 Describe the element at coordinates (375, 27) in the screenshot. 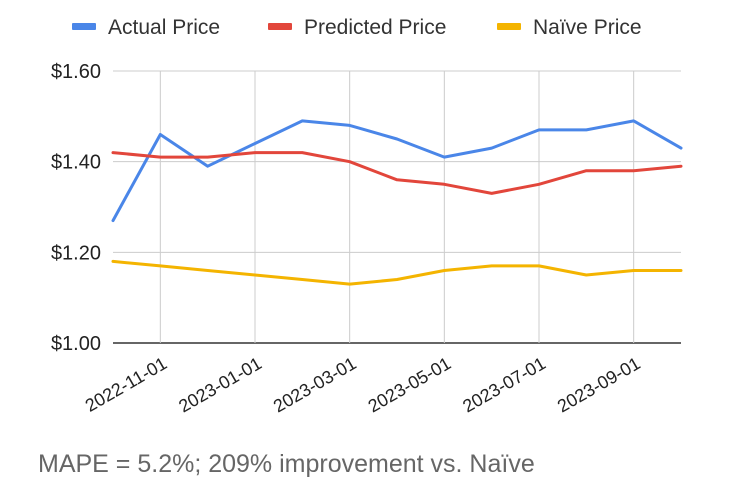

I see `legend-label: Predicted Price` at that location.